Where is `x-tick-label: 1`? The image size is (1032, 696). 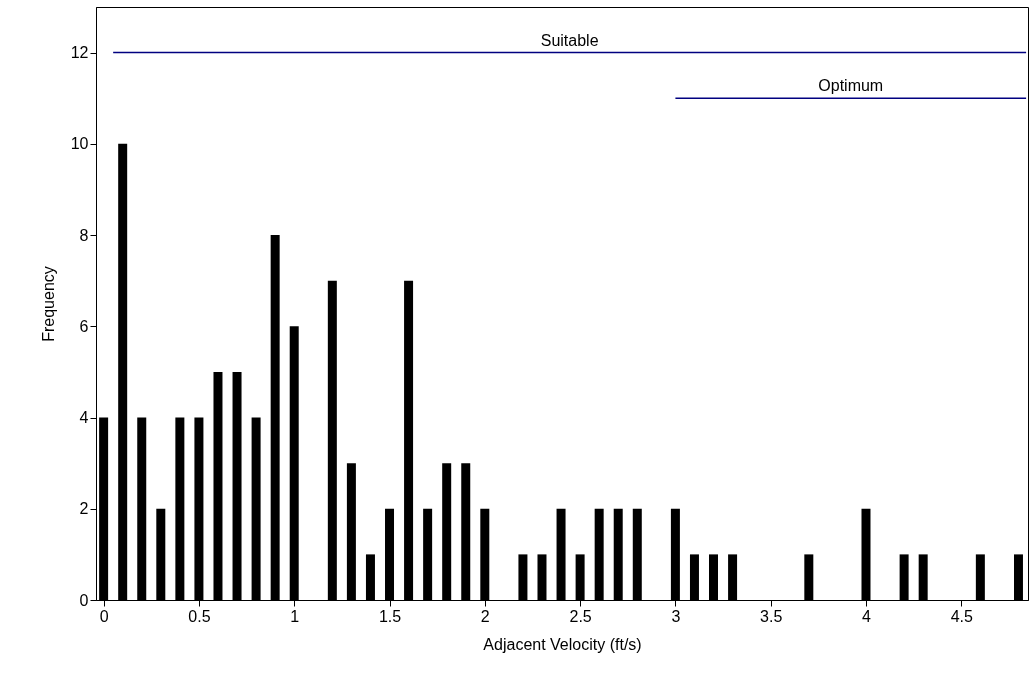
x-tick-label: 1 is located at coordinates (295, 616).